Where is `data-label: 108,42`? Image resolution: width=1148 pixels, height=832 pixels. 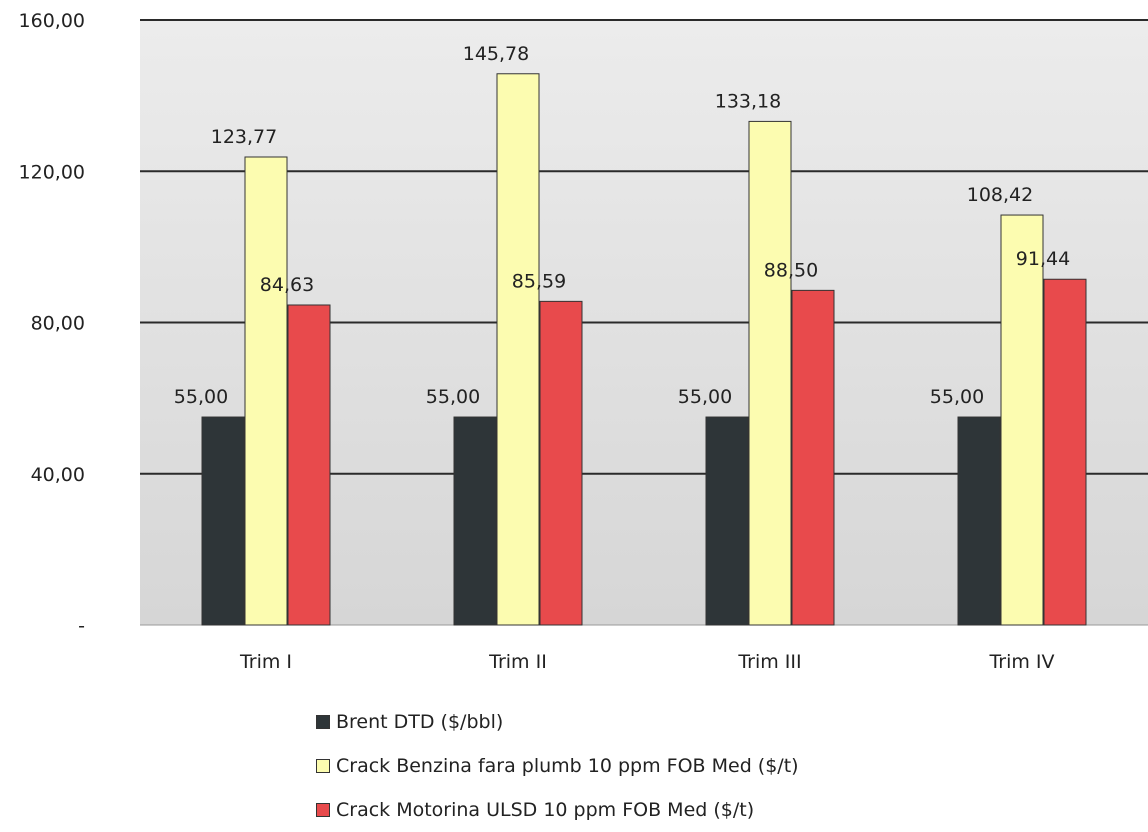 data-label: 108,42 is located at coordinates (1000, 195).